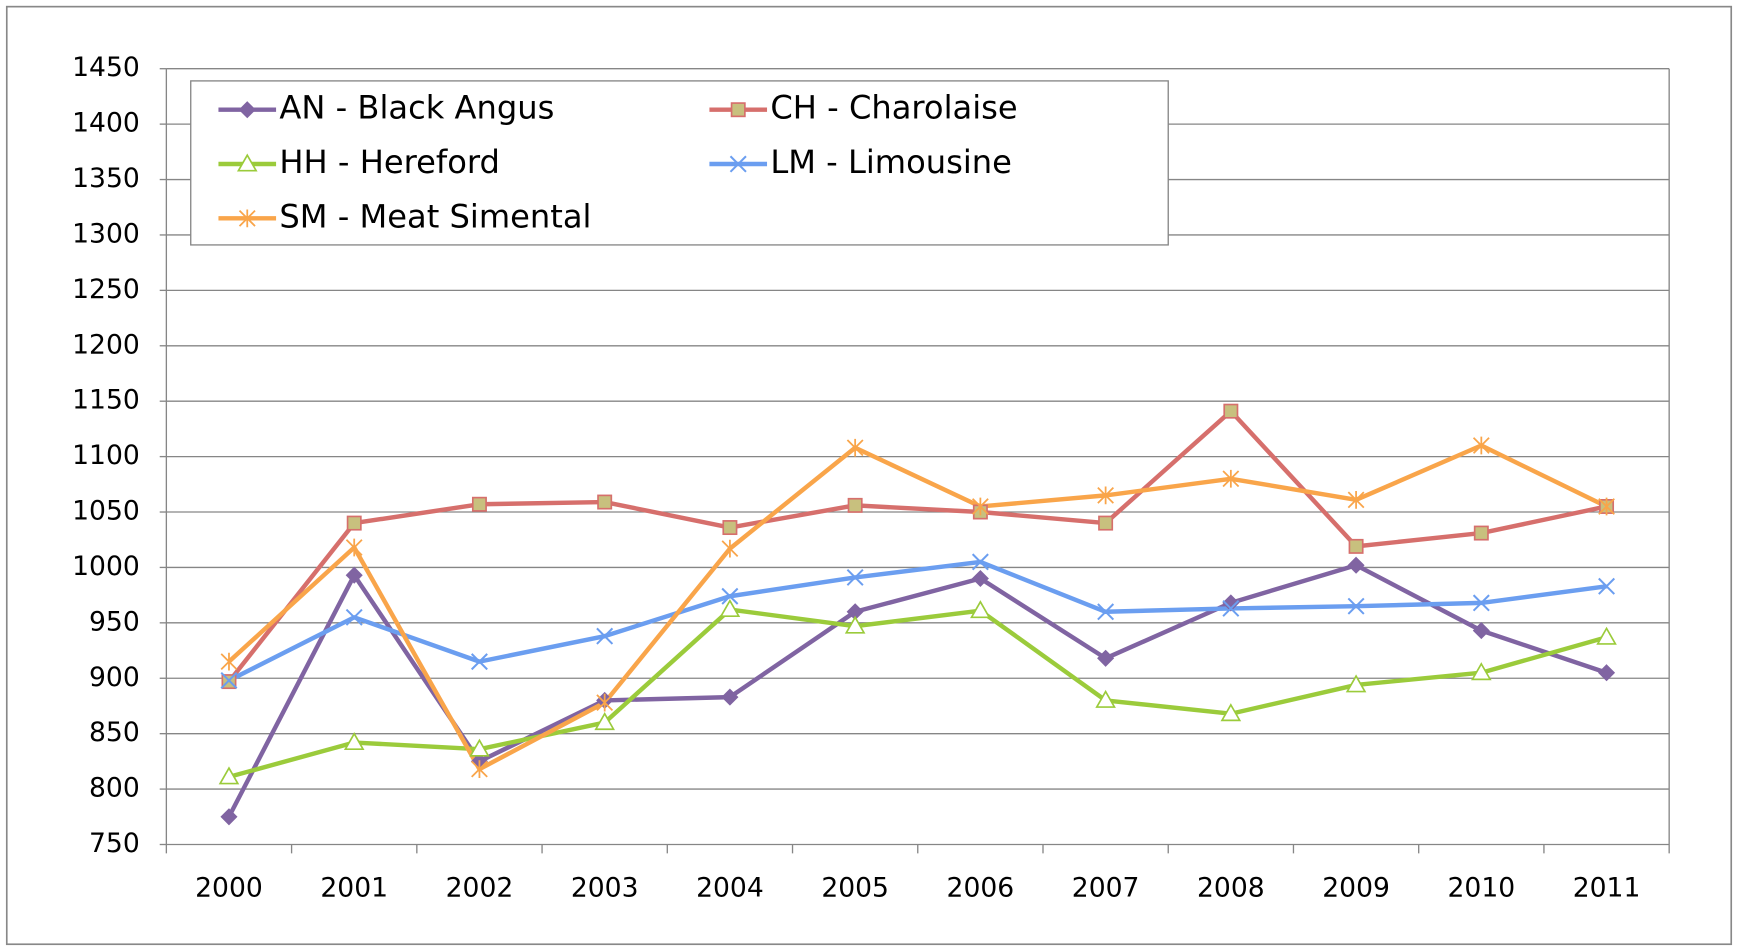 Image resolution: width=1738 pixels, height=952 pixels. What do you see at coordinates (605, 887) in the screenshot?
I see `x-tick-label: 2003` at bounding box center [605, 887].